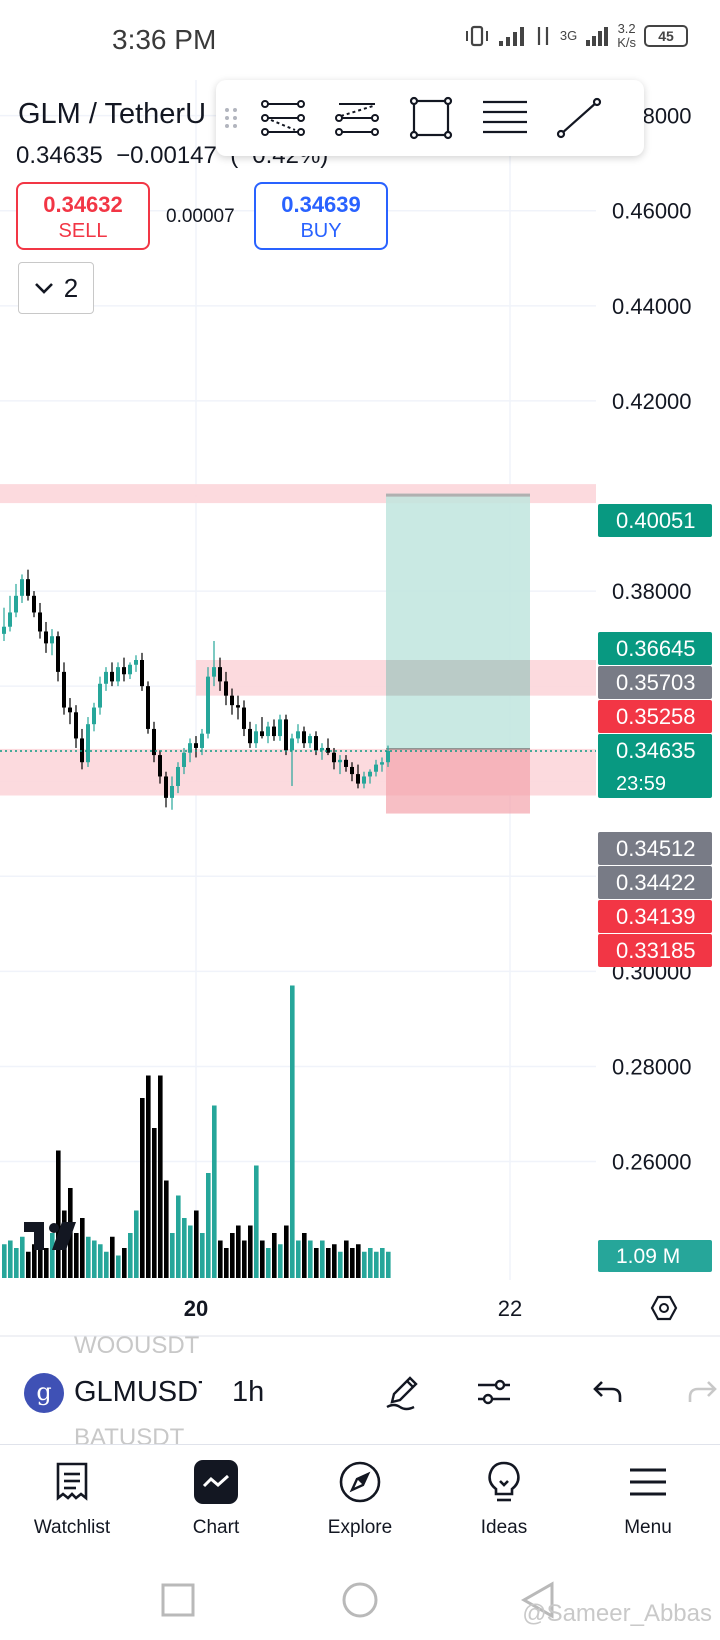  I want to click on battery-icon: 45, so click(666, 36).